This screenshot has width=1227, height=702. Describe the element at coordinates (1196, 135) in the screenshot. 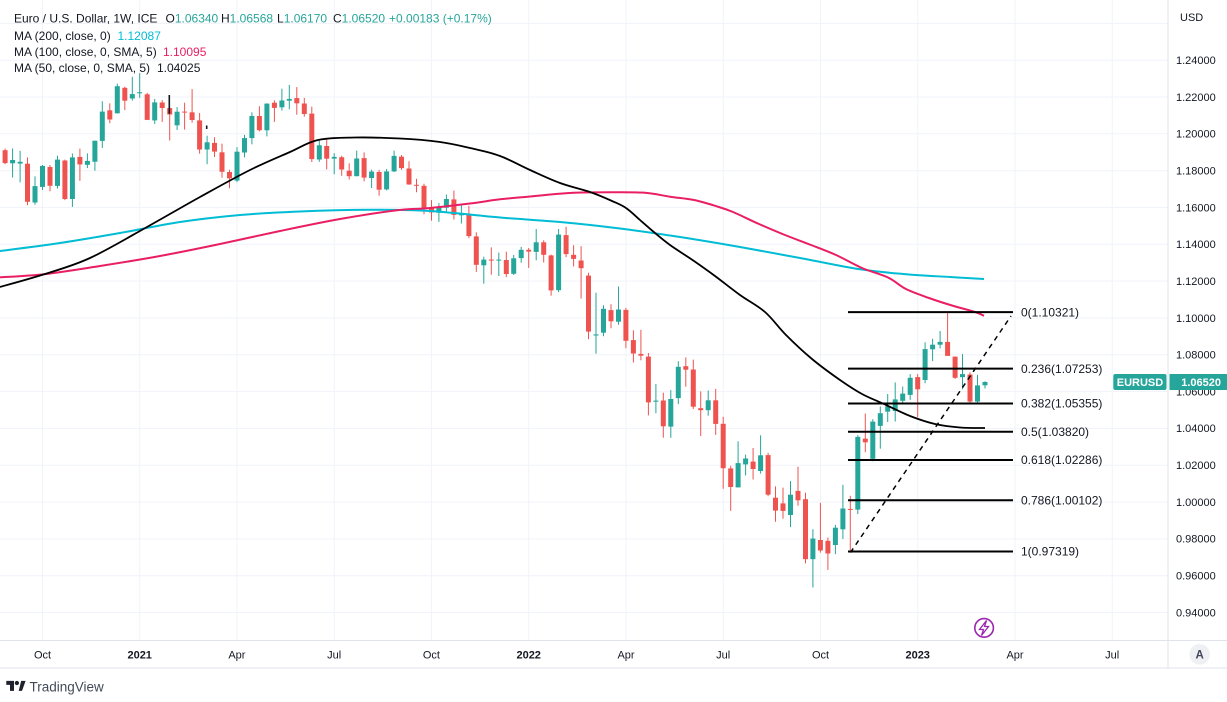

I see `svg-text: 1.20000` at that location.